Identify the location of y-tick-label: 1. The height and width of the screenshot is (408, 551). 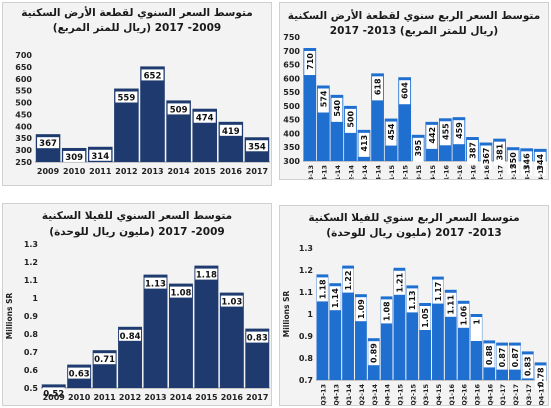
(35, 298).